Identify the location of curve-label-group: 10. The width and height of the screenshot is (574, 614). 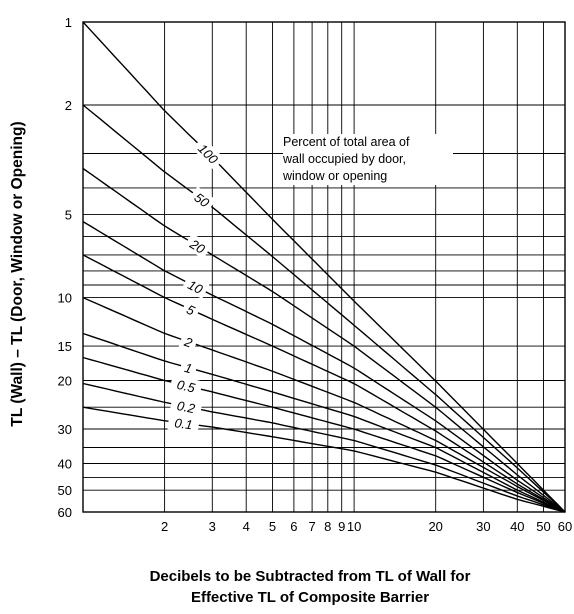
(195, 286).